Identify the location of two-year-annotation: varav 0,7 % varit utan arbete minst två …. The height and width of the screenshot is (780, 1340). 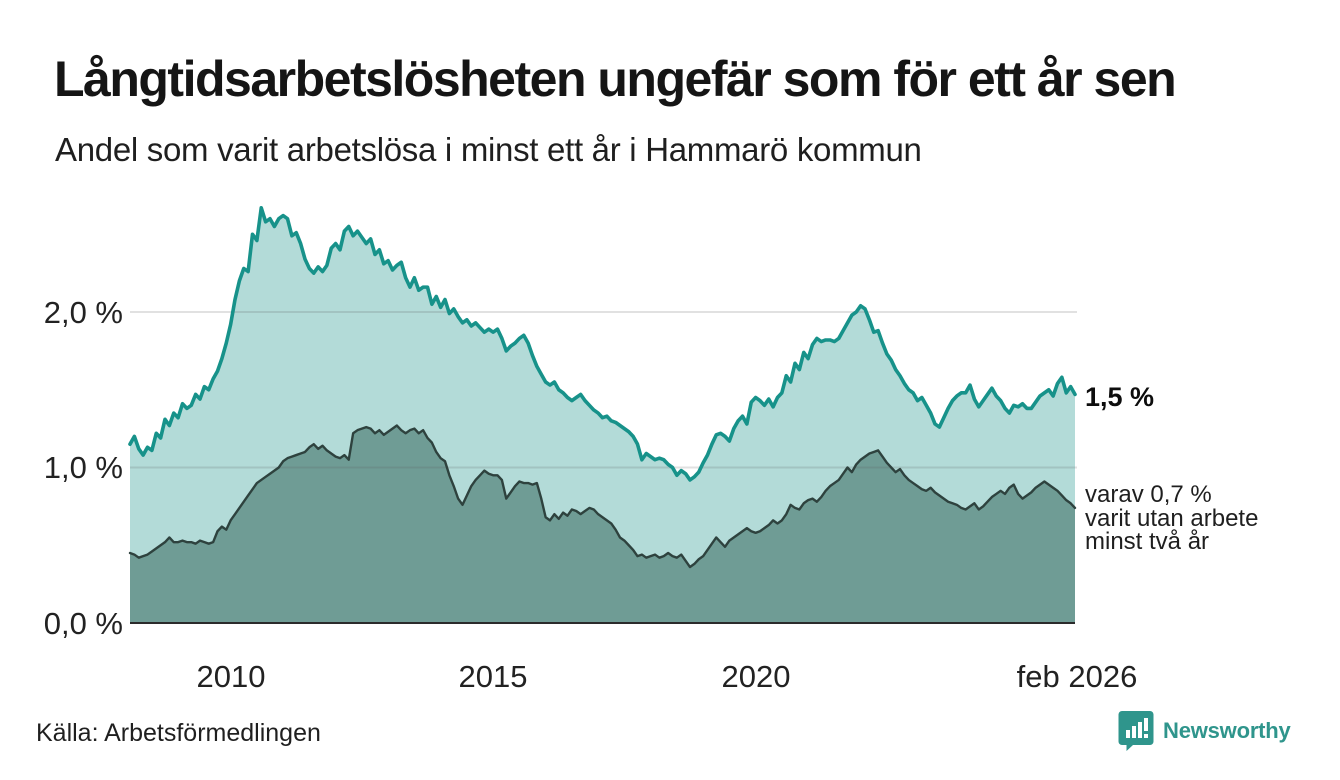
(1171, 518).